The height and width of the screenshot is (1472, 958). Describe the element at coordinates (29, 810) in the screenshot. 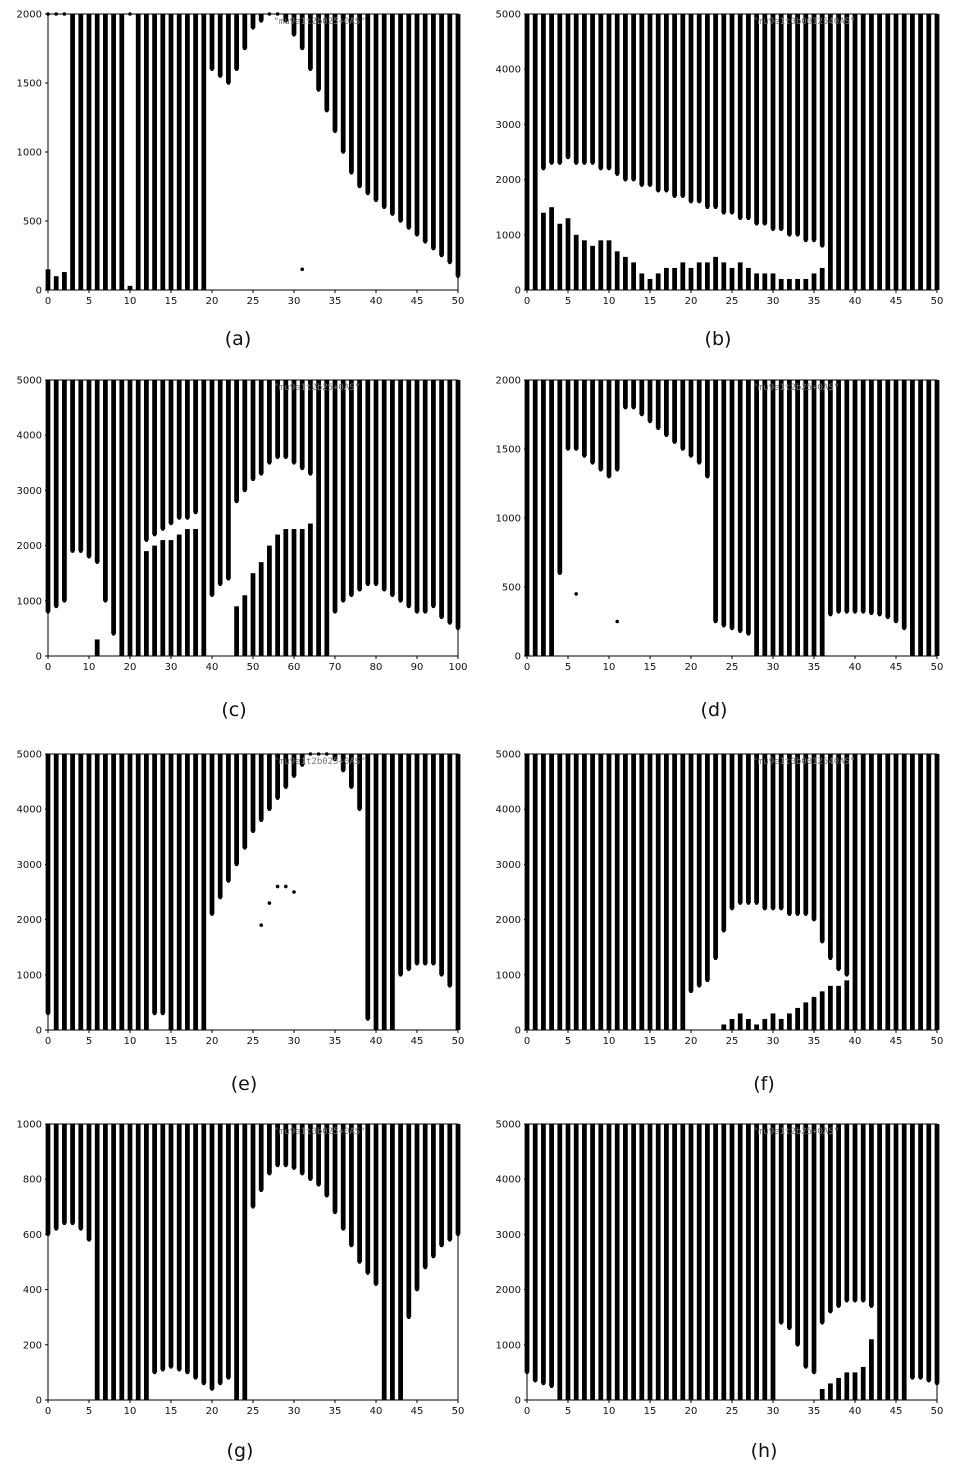

I see `y-tick-label: 4000` at that location.